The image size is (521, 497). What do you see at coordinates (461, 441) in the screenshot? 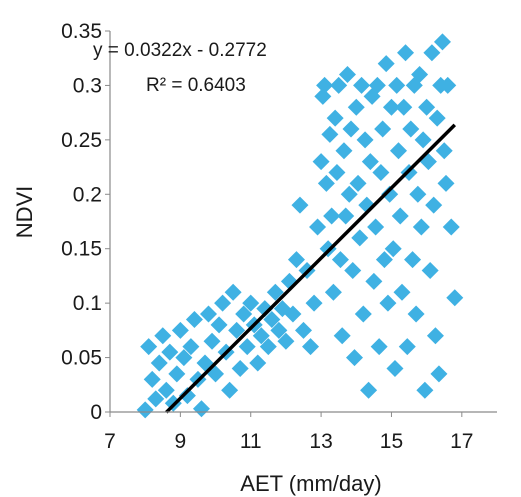
I see `x-tick-label: 17` at bounding box center [461, 441].